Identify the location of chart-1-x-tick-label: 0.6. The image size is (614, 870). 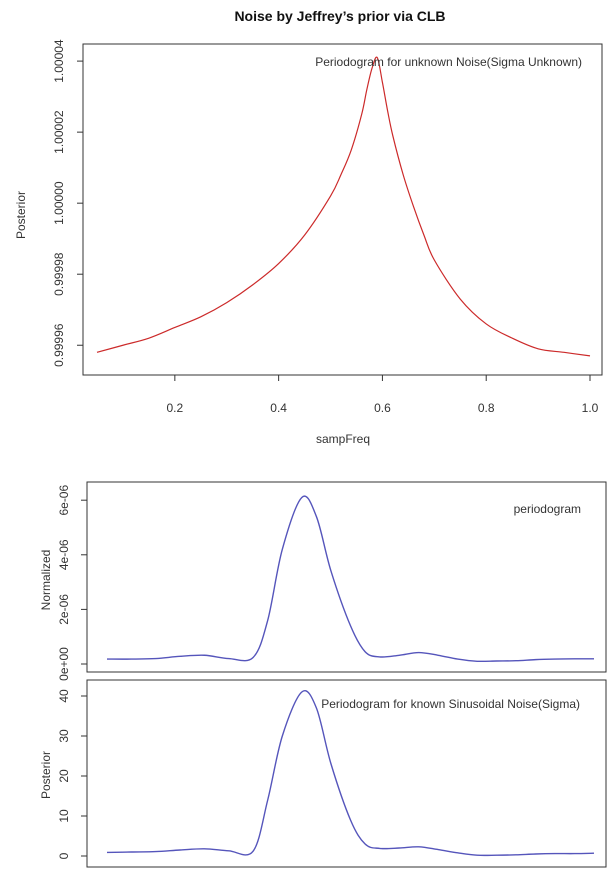
(382, 408).